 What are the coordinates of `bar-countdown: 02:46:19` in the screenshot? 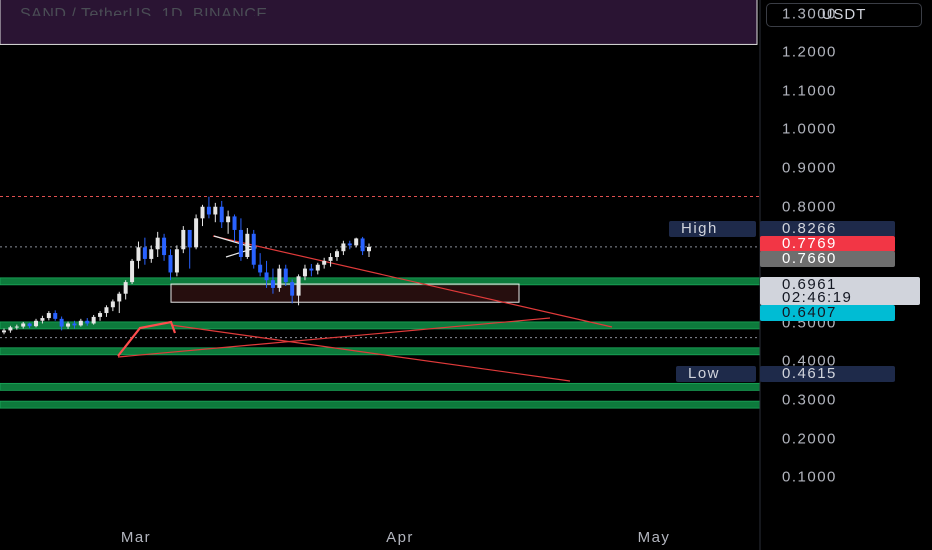 It's located at (817, 297).